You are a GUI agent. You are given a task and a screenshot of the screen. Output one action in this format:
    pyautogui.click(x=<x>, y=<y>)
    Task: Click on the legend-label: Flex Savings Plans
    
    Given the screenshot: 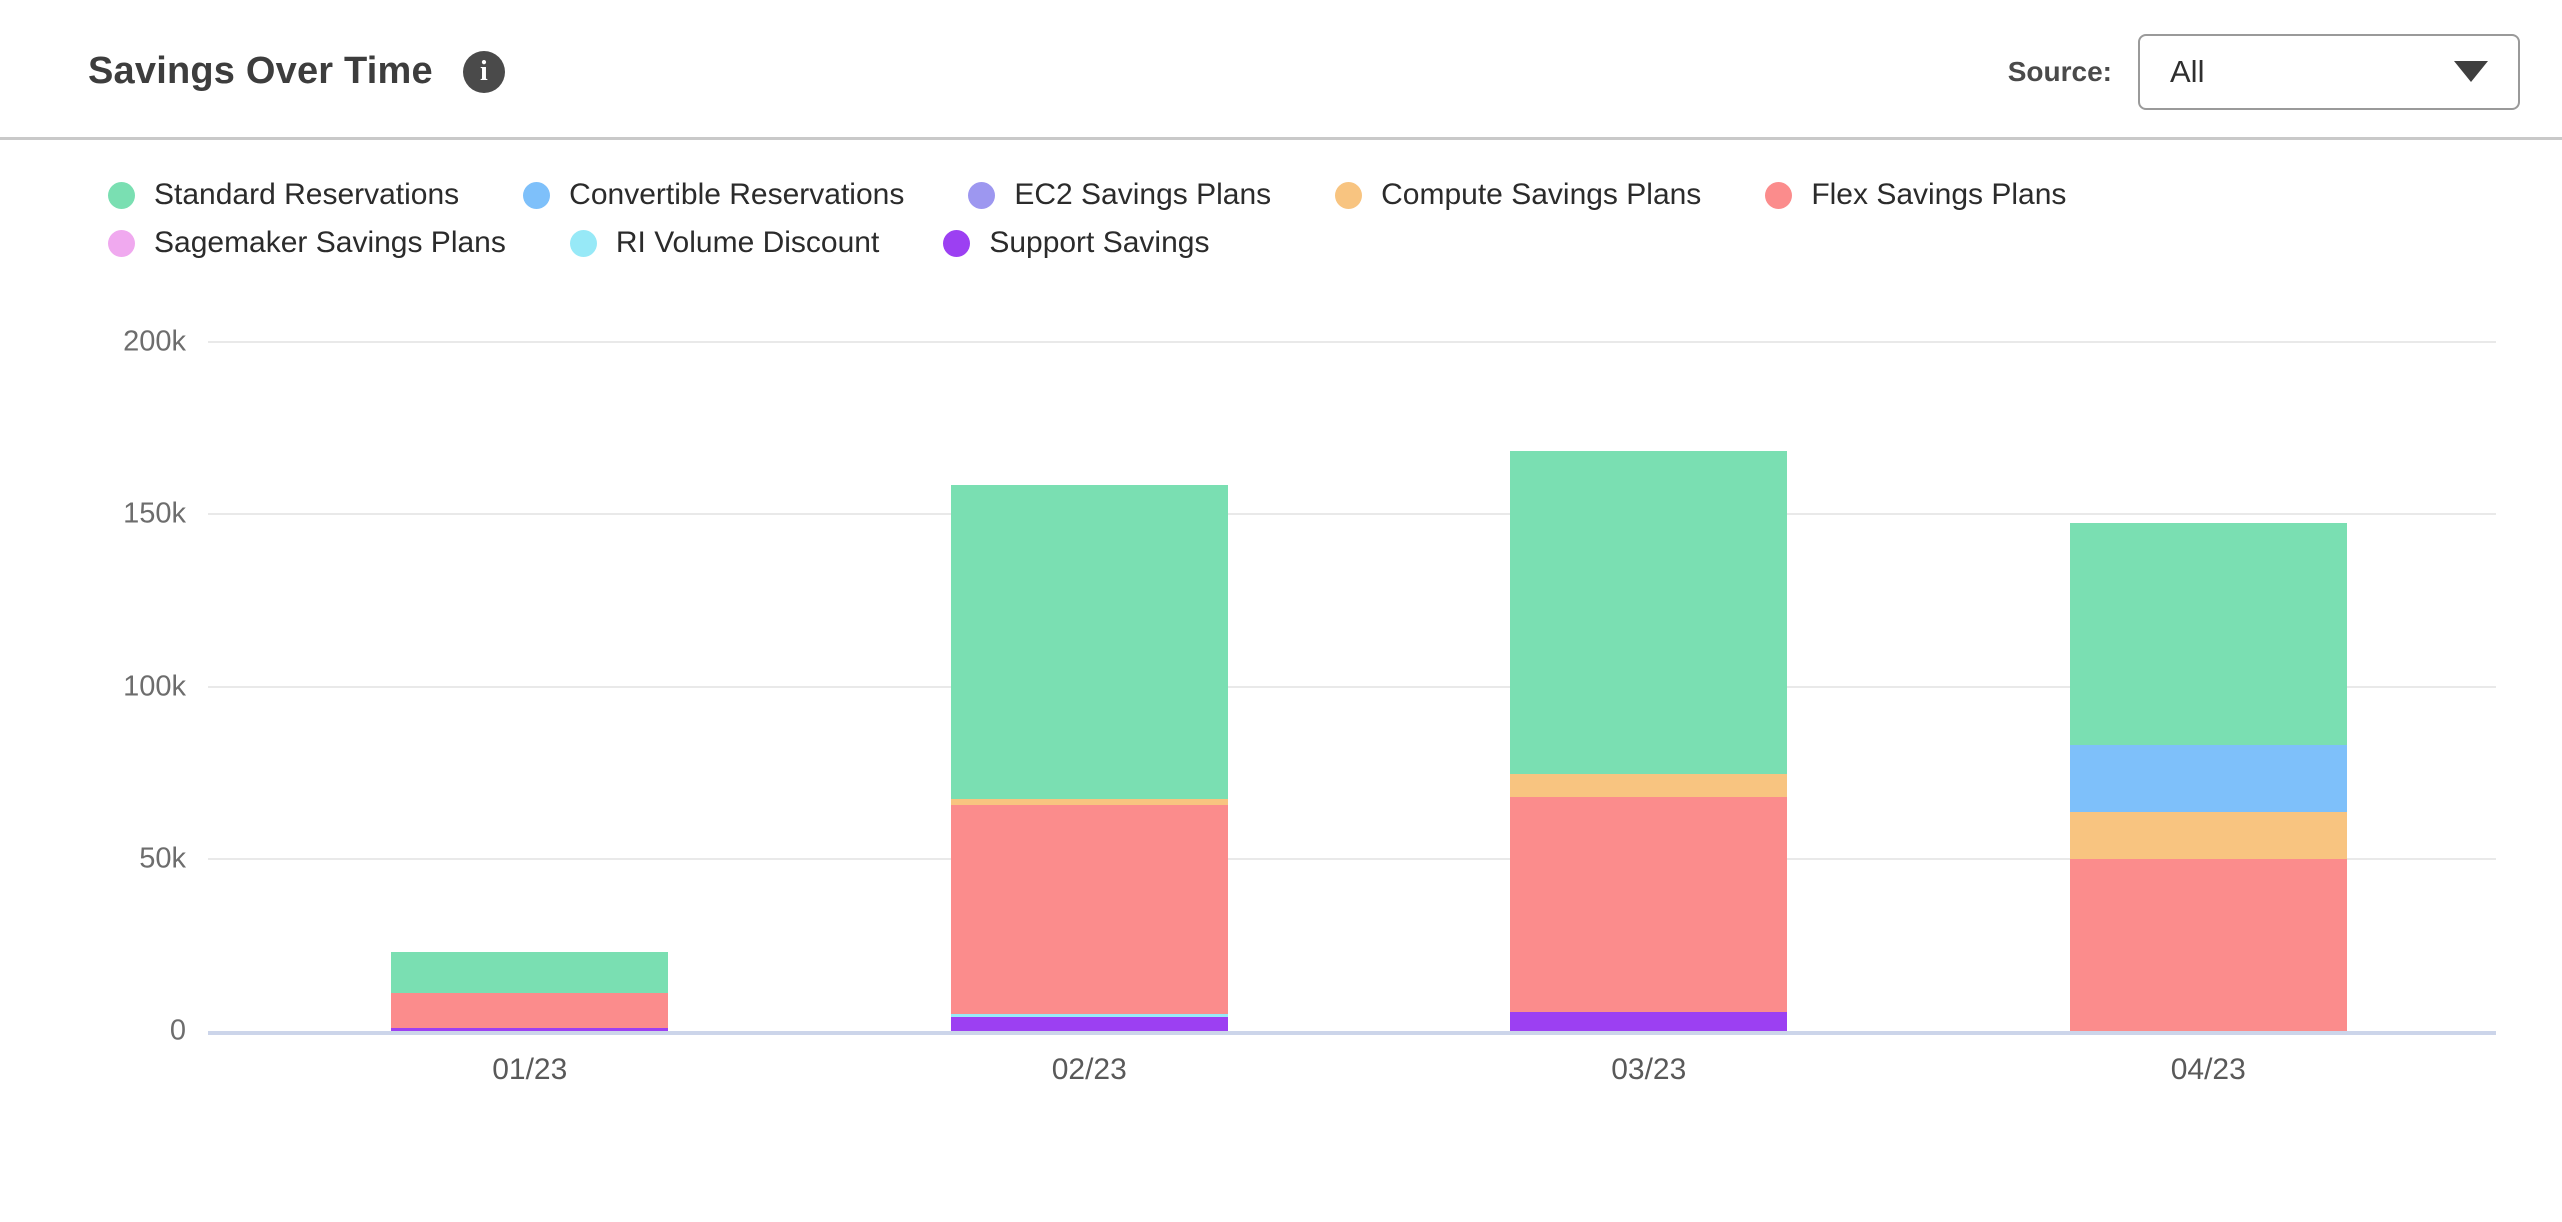 What is the action you would take?
    pyautogui.click(x=1939, y=194)
    